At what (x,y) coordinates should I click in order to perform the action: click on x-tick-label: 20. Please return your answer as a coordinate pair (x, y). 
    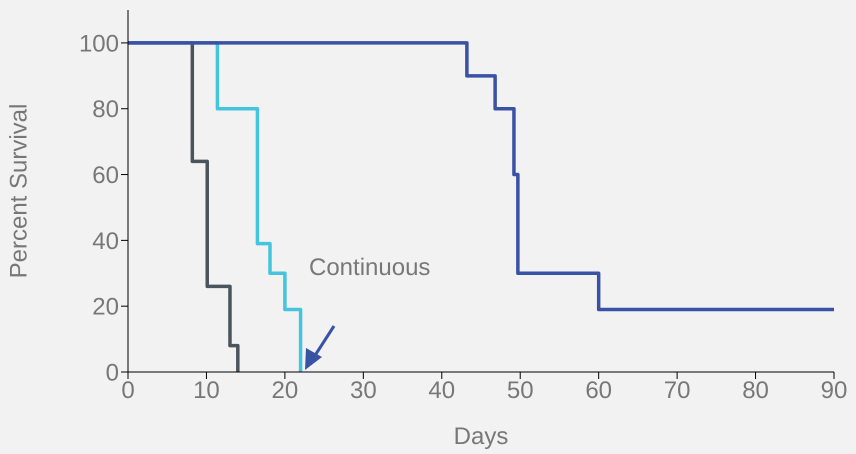
    Looking at the image, I should click on (285, 390).